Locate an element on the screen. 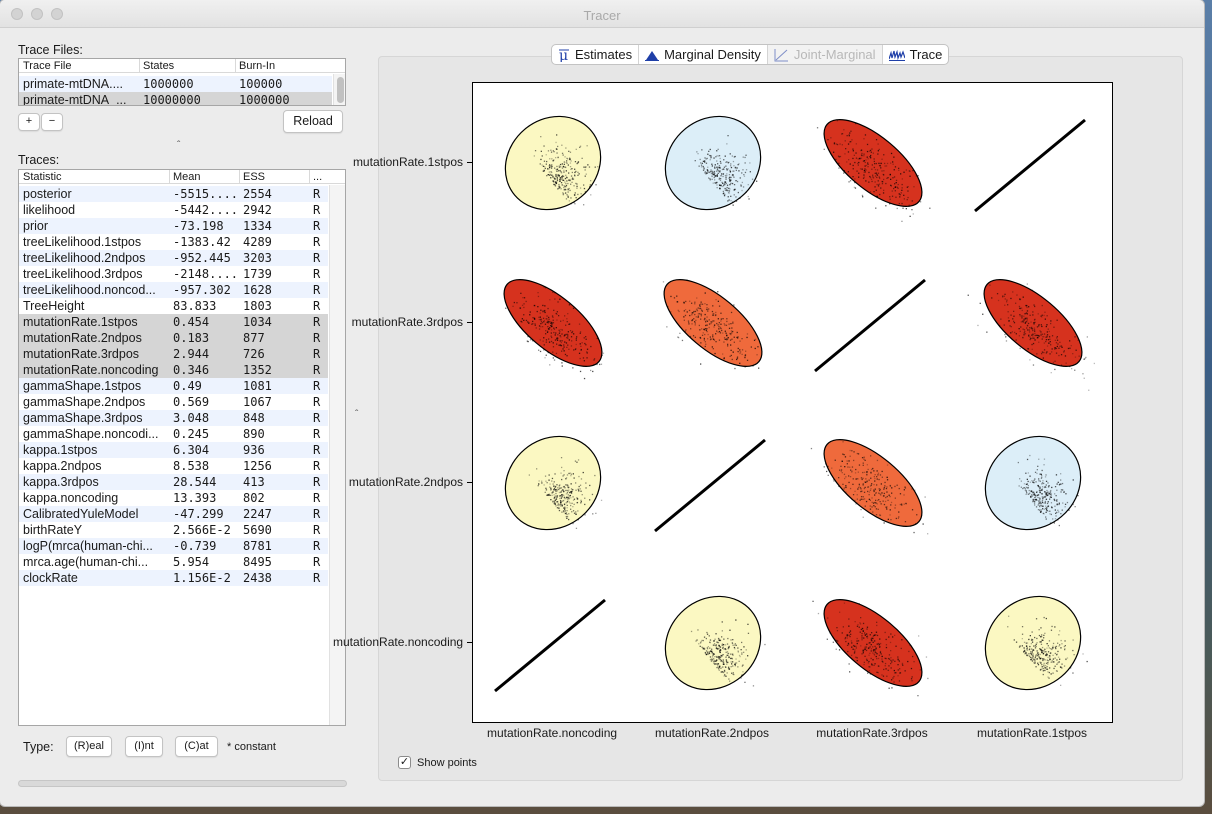 The height and width of the screenshot is (814, 1212). add-trace-file-button: + is located at coordinates (29, 122).